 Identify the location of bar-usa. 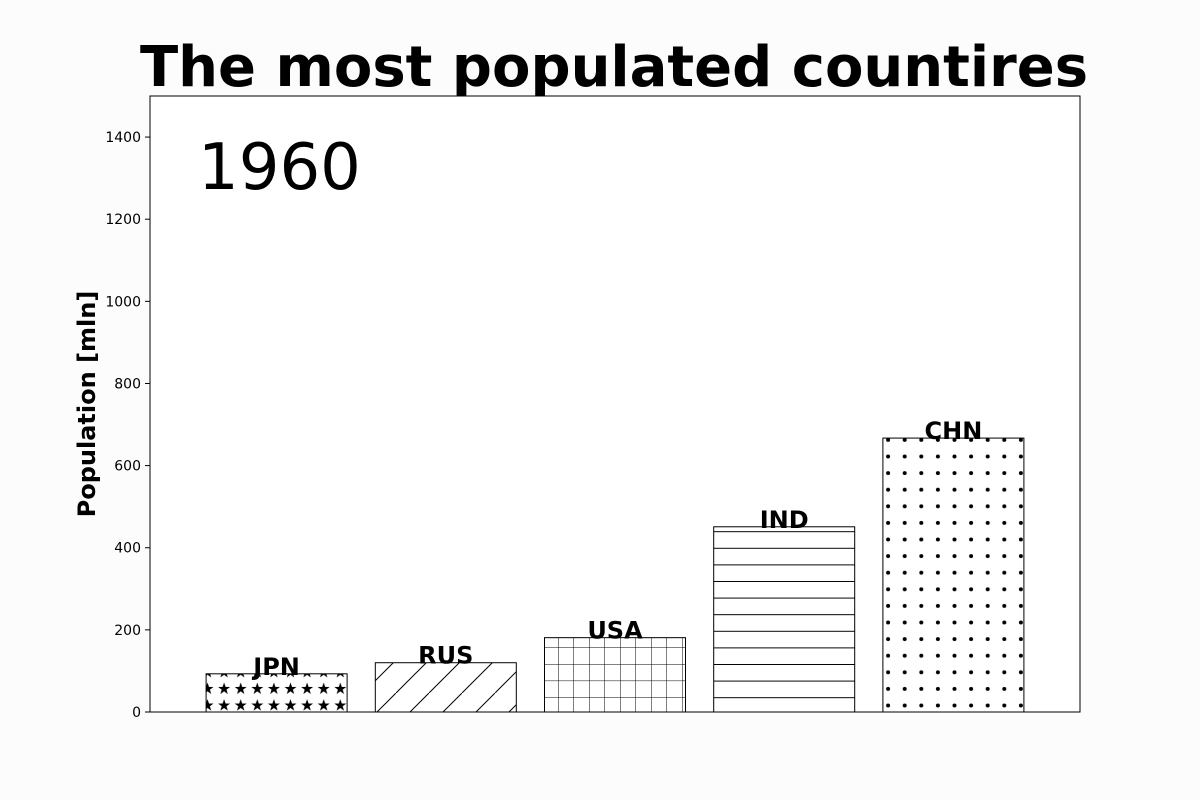
(615, 675).